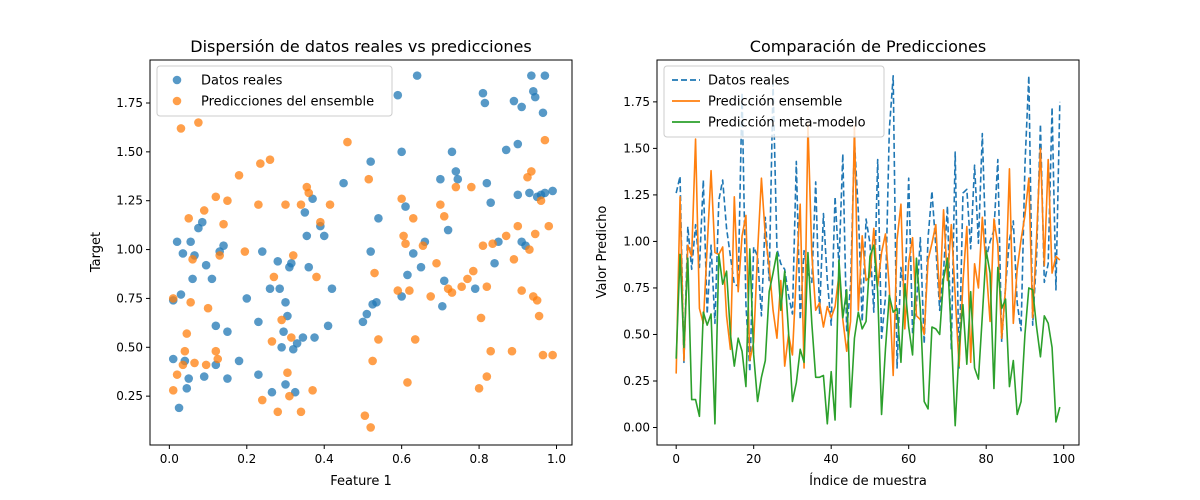  Describe the element at coordinates (636, 381) in the screenshot. I see `y-tick-label: 0.25` at that location.